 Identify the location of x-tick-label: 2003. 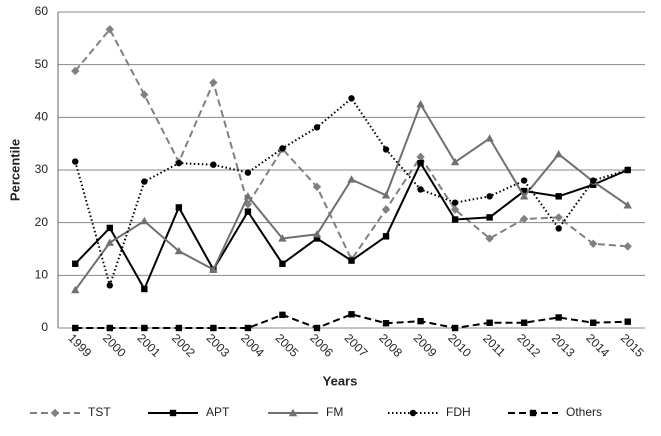
(218, 345).